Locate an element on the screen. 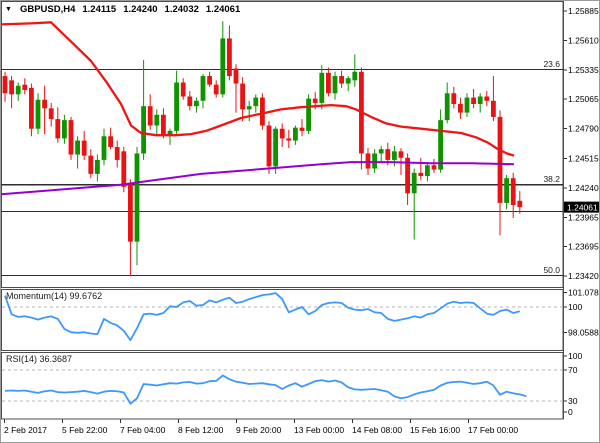  symbol-marker-icon: ▼ is located at coordinates (8, 9).